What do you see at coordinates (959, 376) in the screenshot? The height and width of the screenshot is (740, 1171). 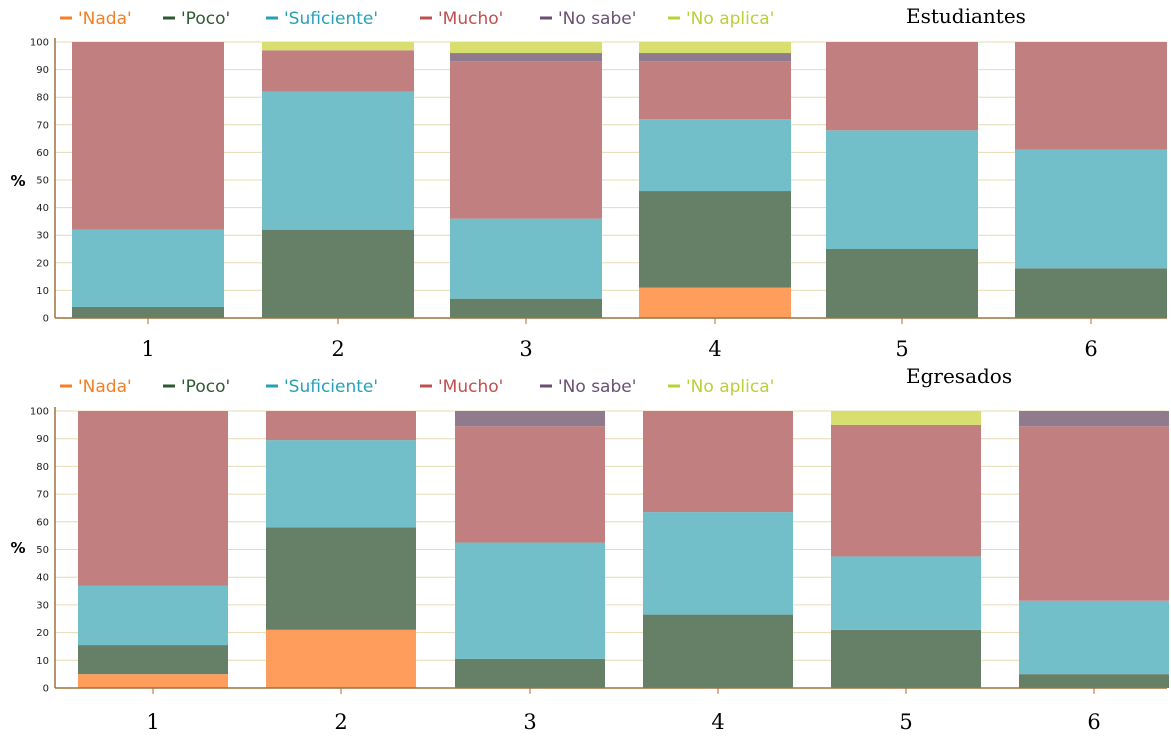 I see `chart-title: Egresados` at bounding box center [959, 376].